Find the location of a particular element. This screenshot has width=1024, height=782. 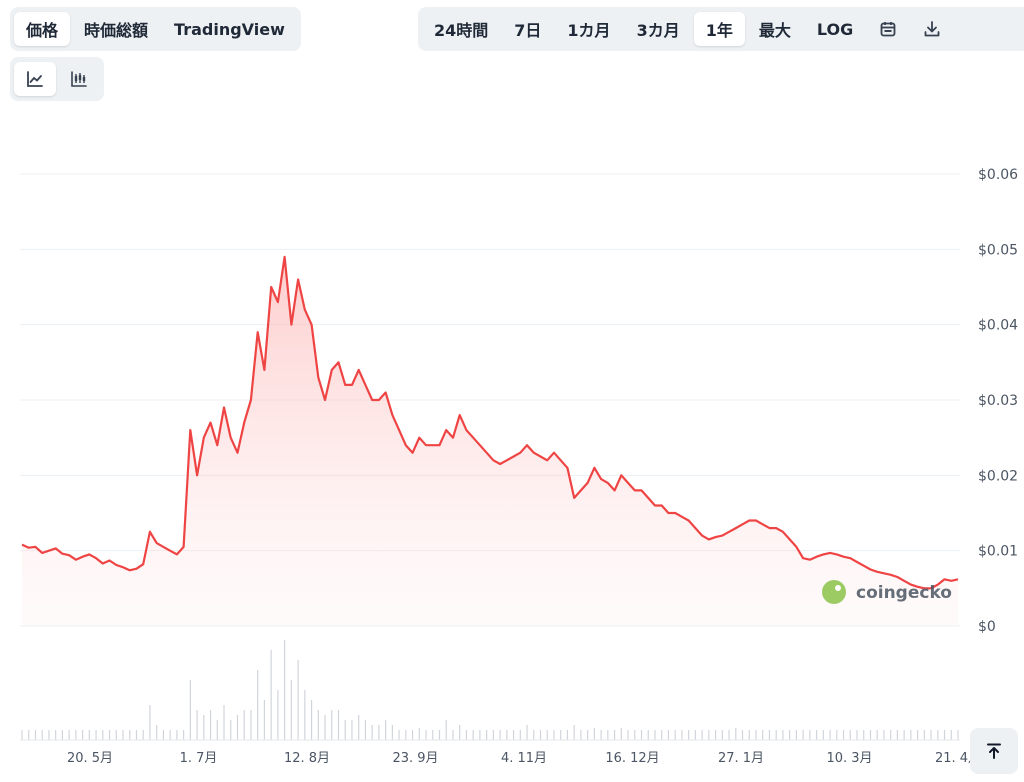

chart-type-tabs: 価格 時価総額 TradingView is located at coordinates (155, 29).